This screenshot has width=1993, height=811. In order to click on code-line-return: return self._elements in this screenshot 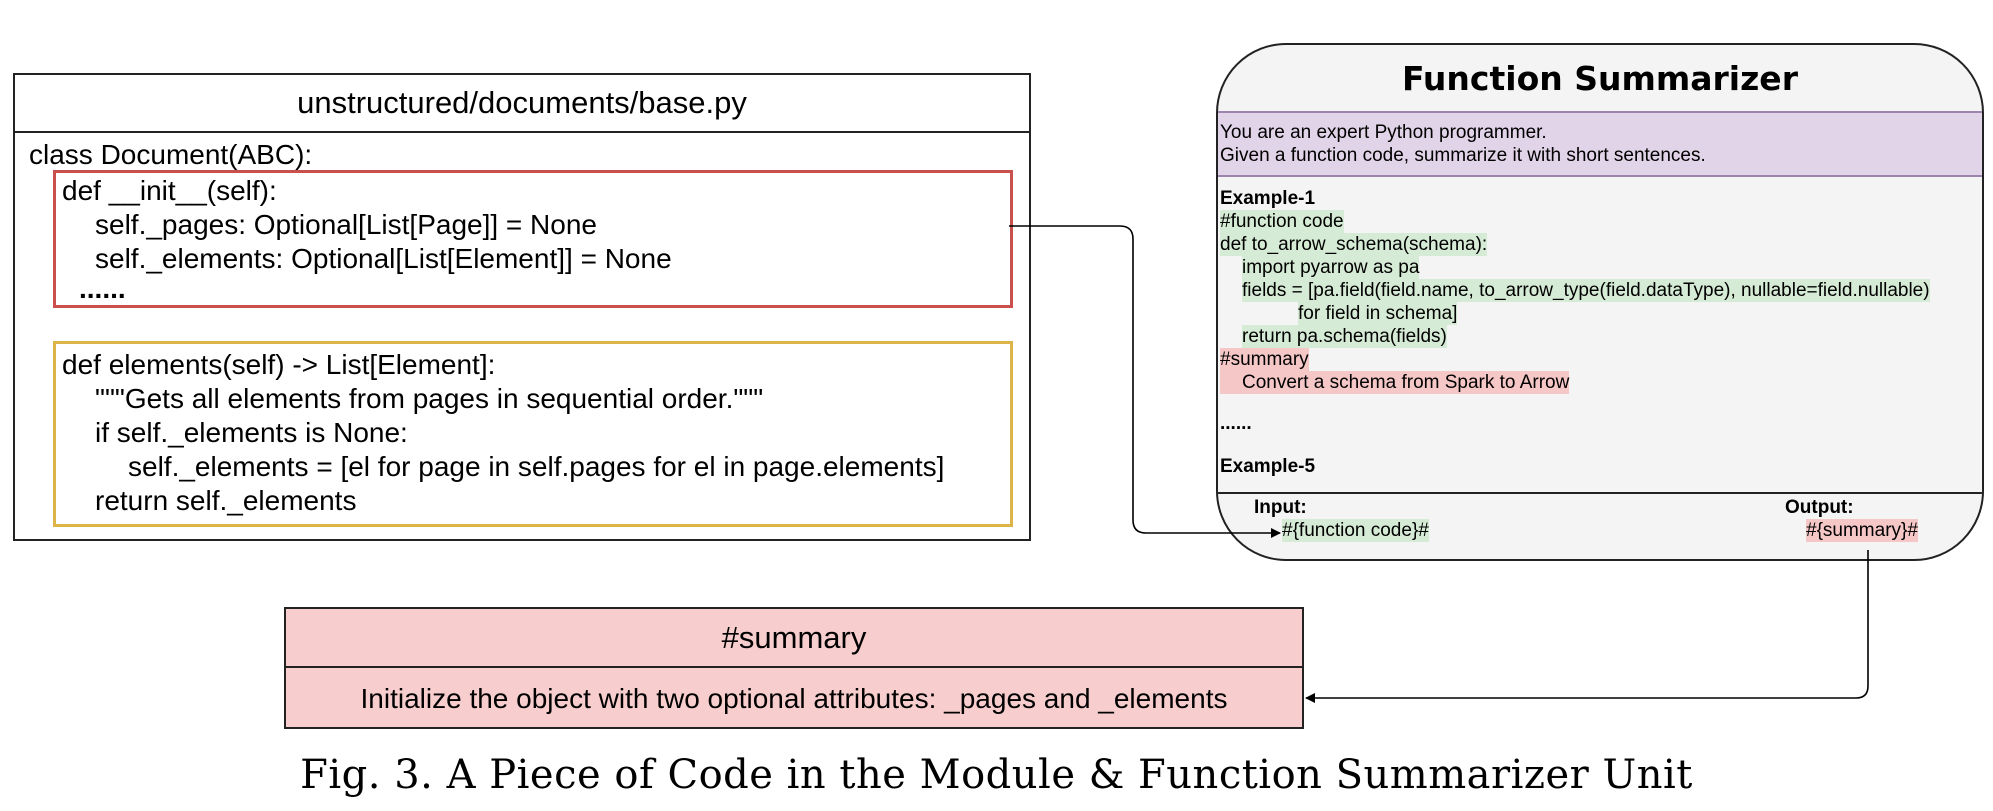, I will do `click(226, 500)`.